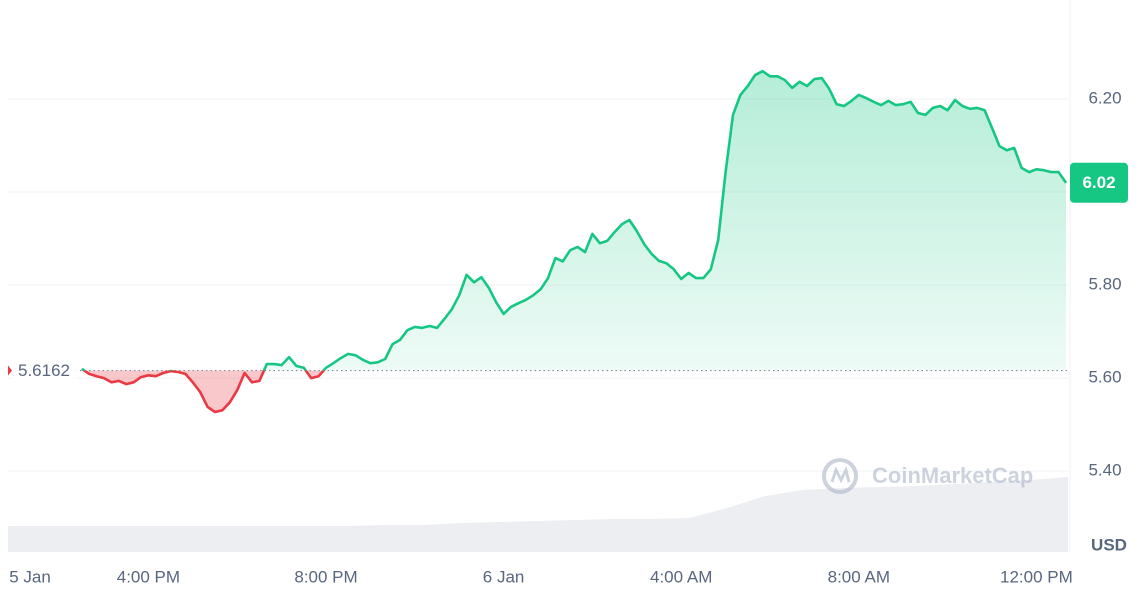 Image resolution: width=1140 pixels, height=594 pixels. I want to click on volume-area, so click(538, 514).